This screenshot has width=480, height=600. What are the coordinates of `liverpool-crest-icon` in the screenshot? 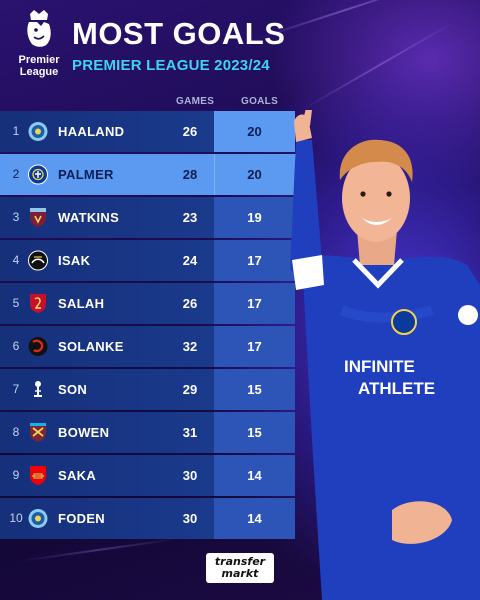 It's located at (38, 303).